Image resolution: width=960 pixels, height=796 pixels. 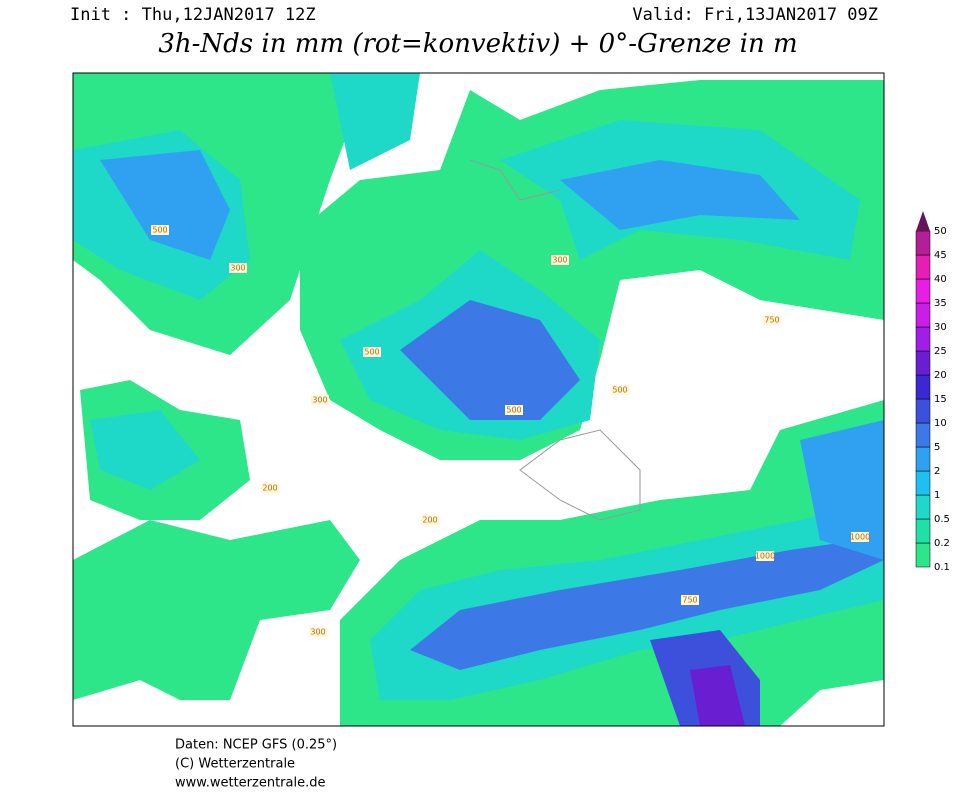 What do you see at coordinates (193, 15) in the screenshot?
I see `init-time: Init : Thu,12JAN2017 12Z` at bounding box center [193, 15].